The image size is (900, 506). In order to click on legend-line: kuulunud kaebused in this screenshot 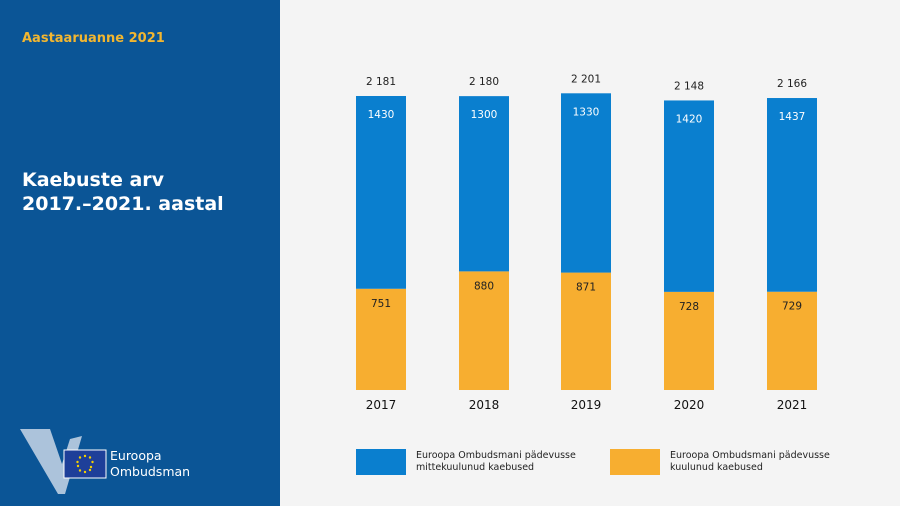, I will do `click(716, 467)`.